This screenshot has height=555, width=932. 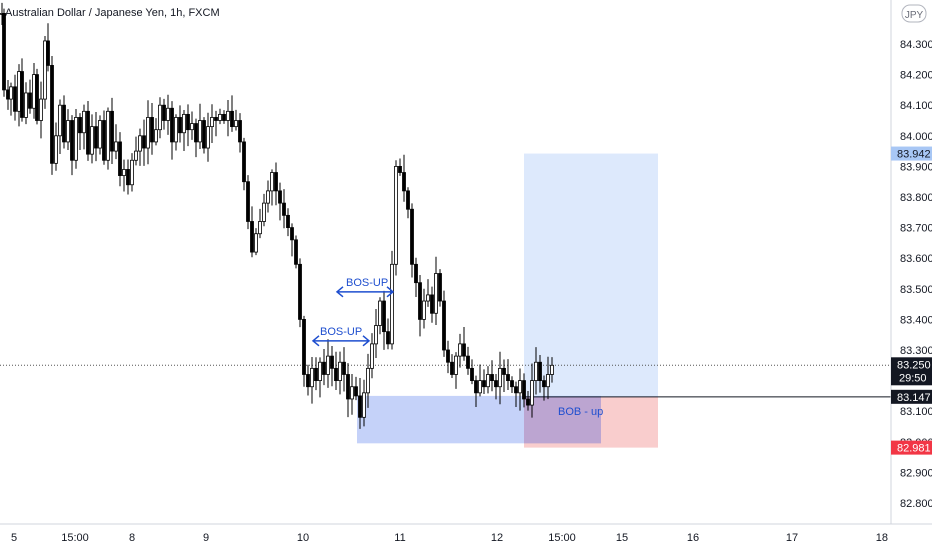 I want to click on bos-up-label-1: BOS-UP, so click(x=341, y=332).